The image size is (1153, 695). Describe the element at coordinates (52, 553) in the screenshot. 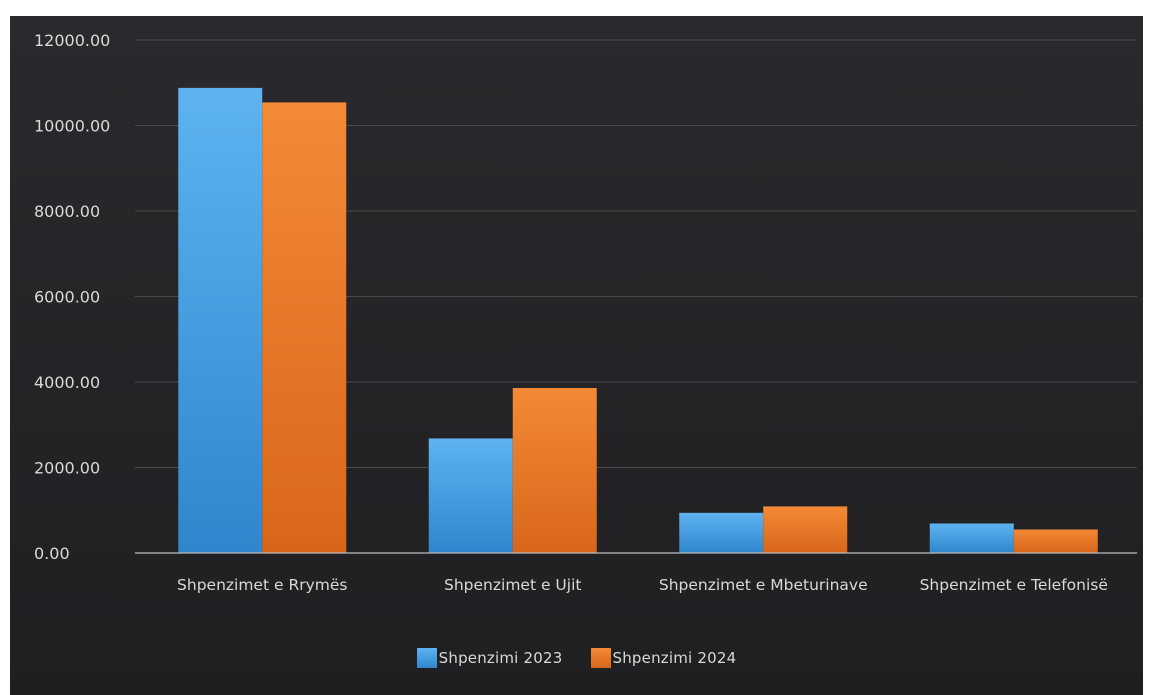

I see `y-tick-label: 0.00` at that location.